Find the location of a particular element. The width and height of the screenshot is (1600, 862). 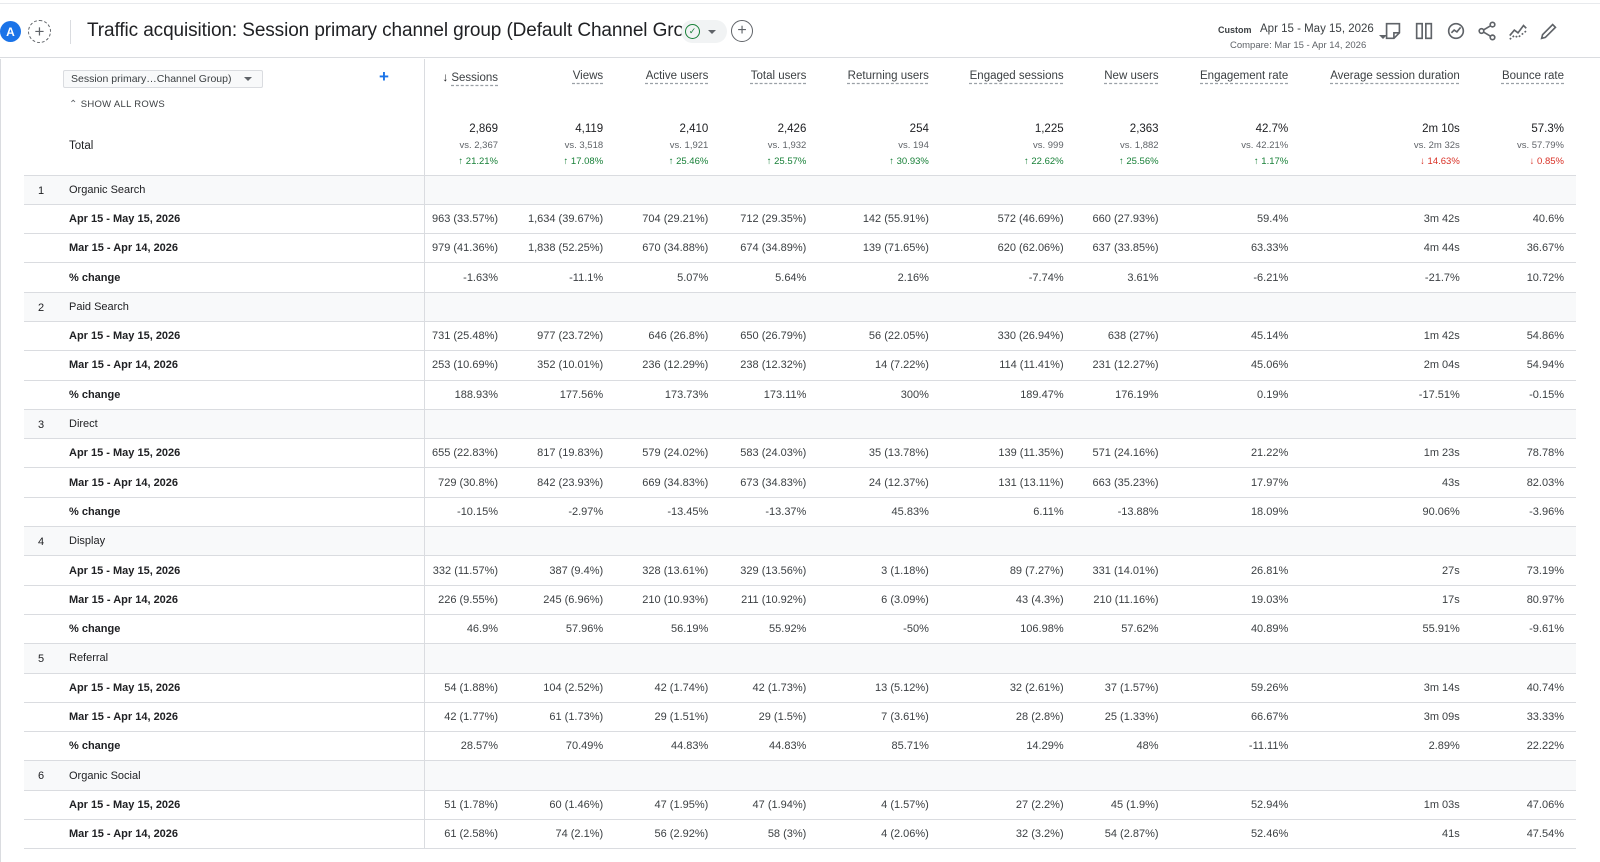

row-label: Apr 15 - May 15, 2026 is located at coordinates (224, 570).